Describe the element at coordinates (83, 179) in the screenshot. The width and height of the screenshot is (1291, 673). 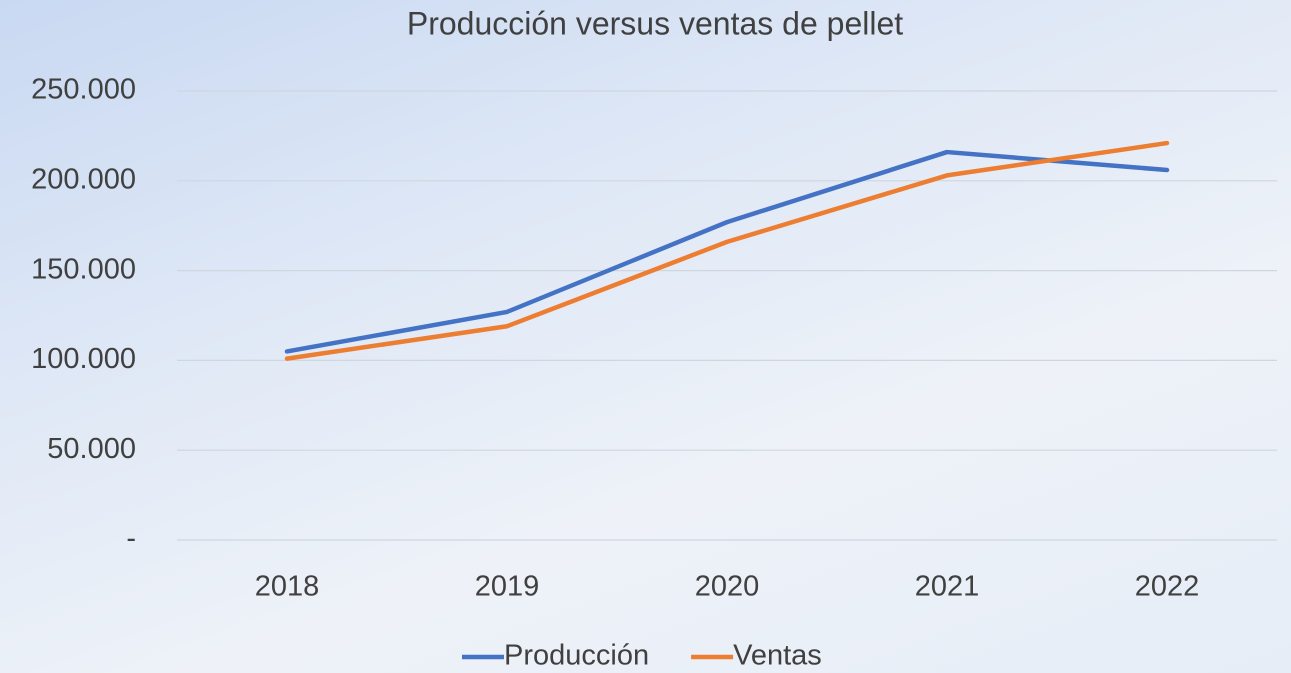
I see `y-tick-label: 200.000` at that location.